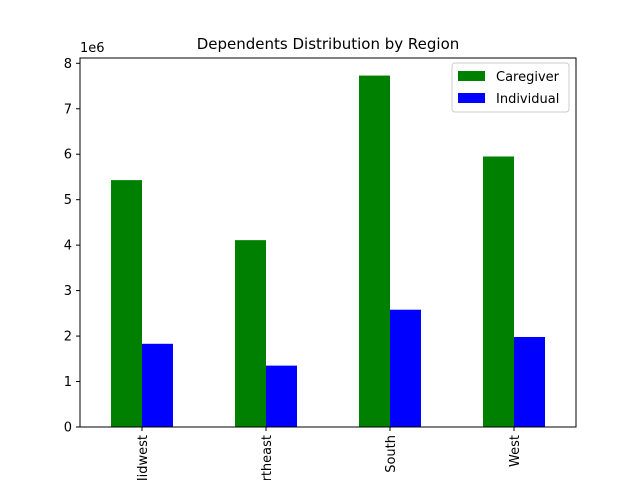 This screenshot has width=640, height=480. Describe the element at coordinates (281, 396) in the screenshot. I see `bar-individual-northeast` at that location.